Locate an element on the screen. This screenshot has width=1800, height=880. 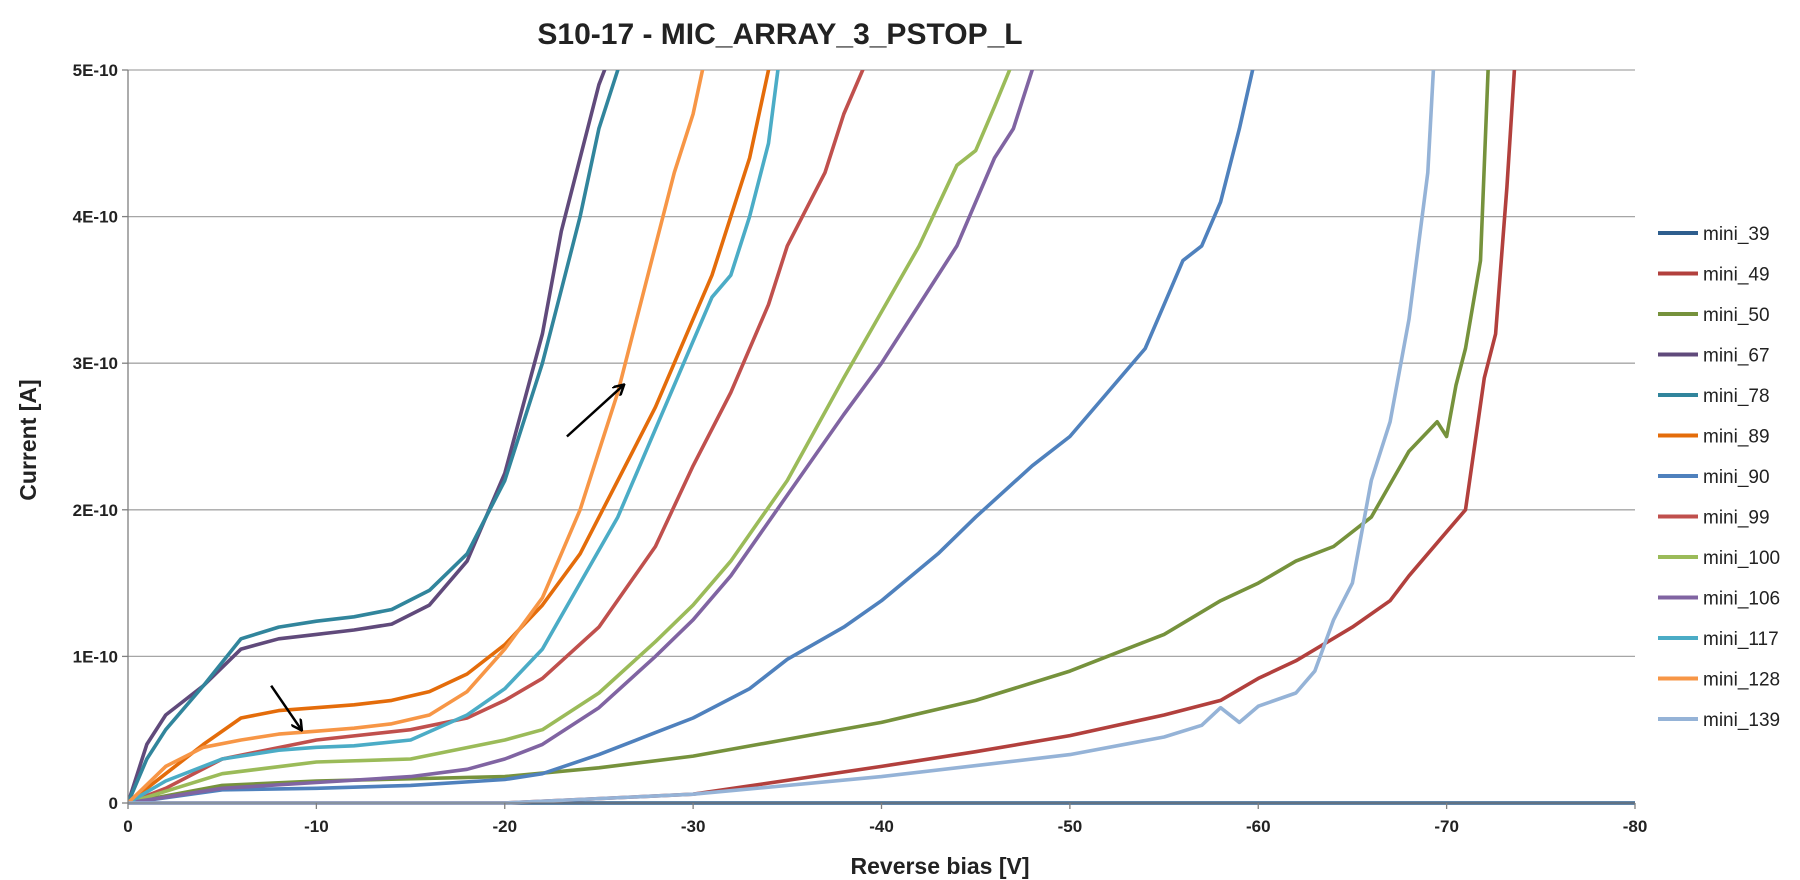
y-axis-label: Current [A] is located at coordinates (28, 439).